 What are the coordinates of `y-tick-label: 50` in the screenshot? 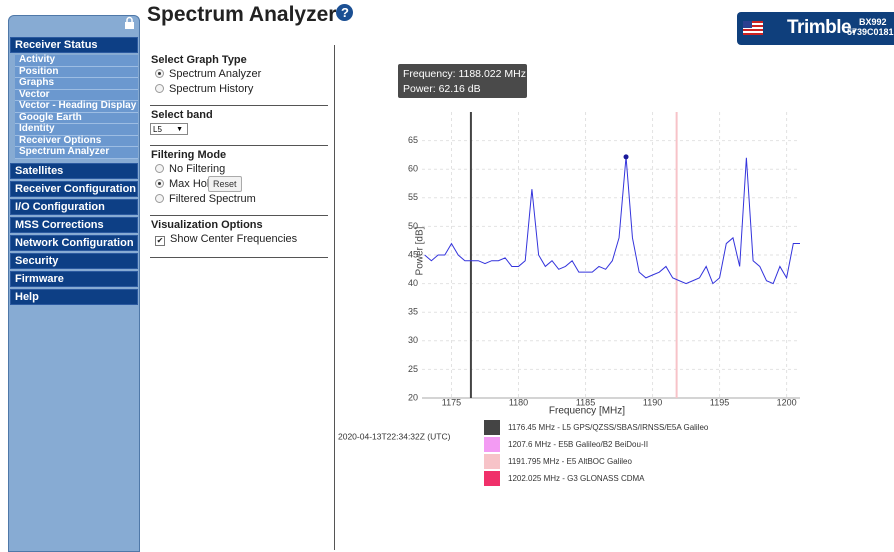 It's located at (413, 226).